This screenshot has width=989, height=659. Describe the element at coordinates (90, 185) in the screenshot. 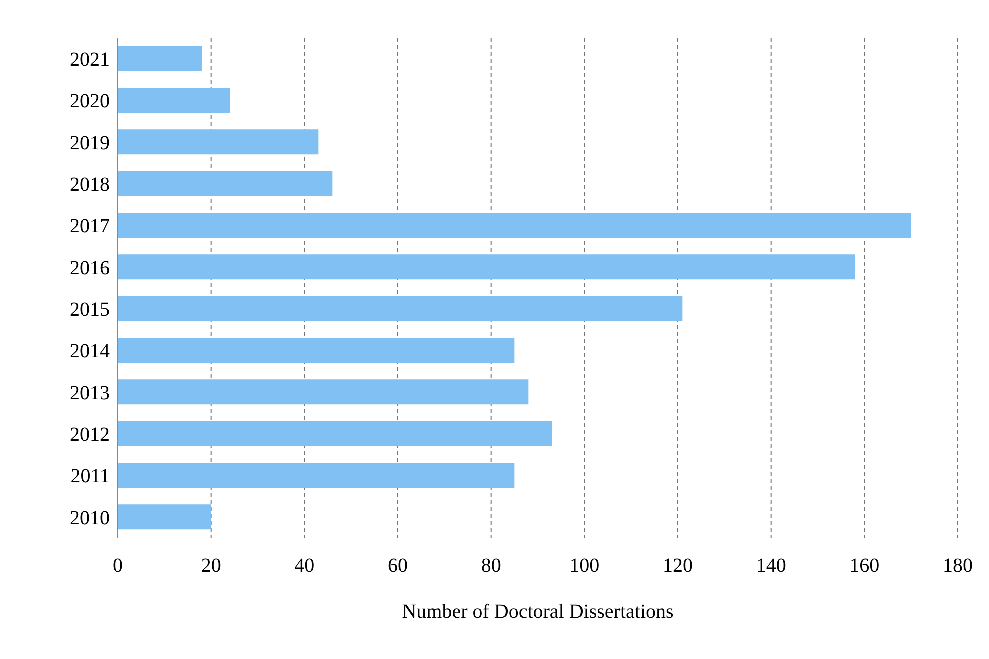

I see `y-tick-label: 2018` at that location.